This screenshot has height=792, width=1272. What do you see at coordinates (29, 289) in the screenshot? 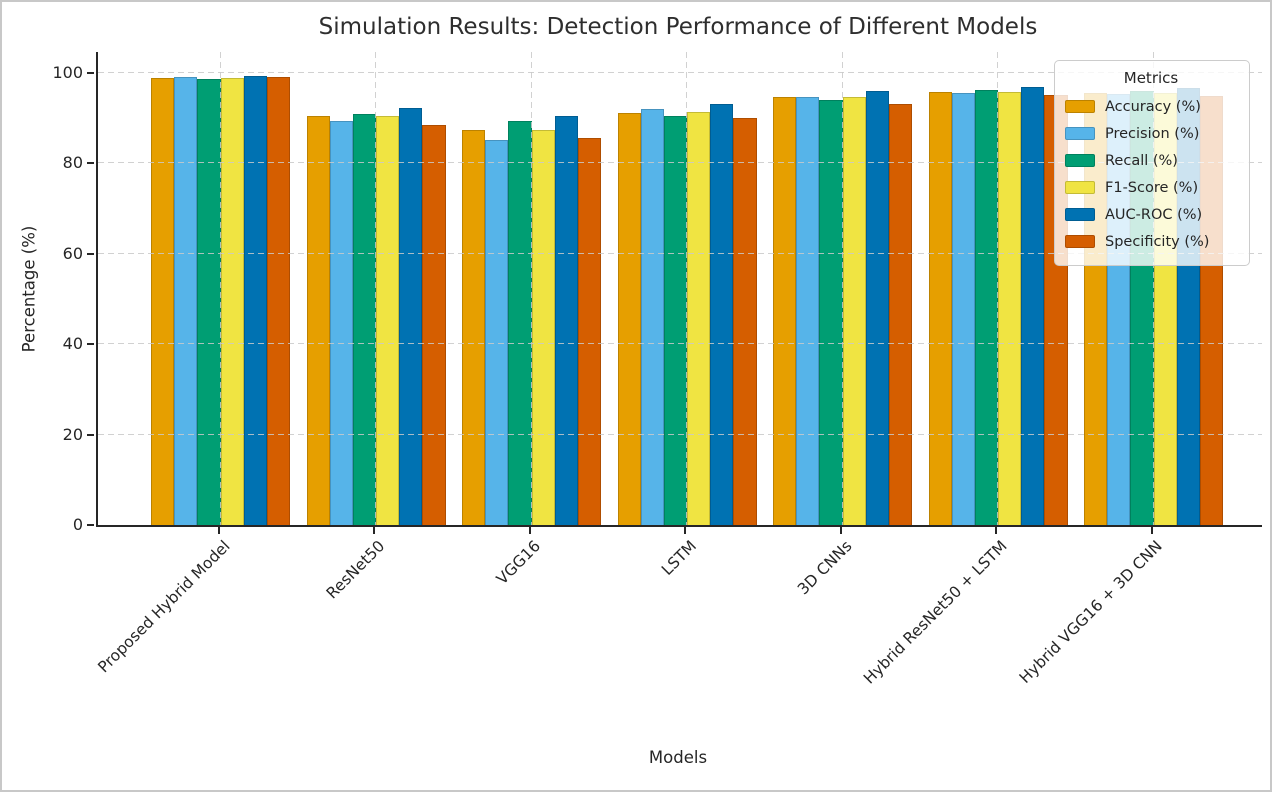
I see `y-axis-label: Percentage (%)` at bounding box center [29, 289].